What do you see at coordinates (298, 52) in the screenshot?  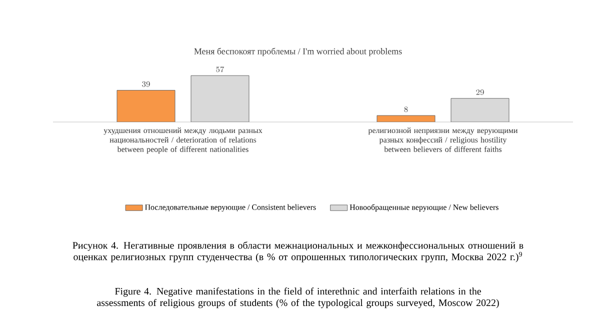 I see `chart-title: Меня беспокоят проблемы / I'm worried about problems` at bounding box center [298, 52].